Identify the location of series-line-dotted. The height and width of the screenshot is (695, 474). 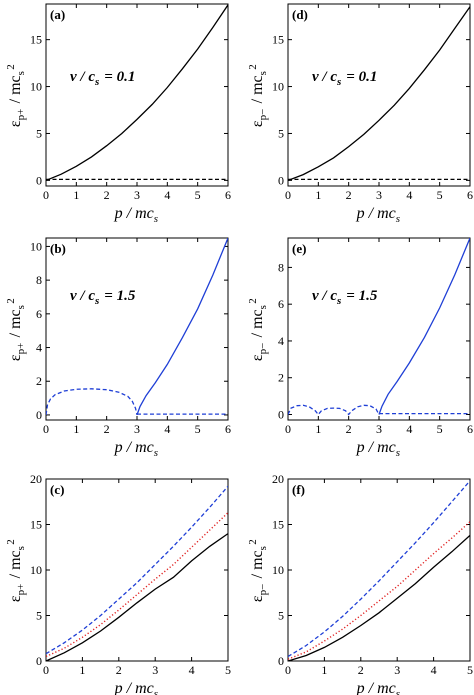
(137, 585).